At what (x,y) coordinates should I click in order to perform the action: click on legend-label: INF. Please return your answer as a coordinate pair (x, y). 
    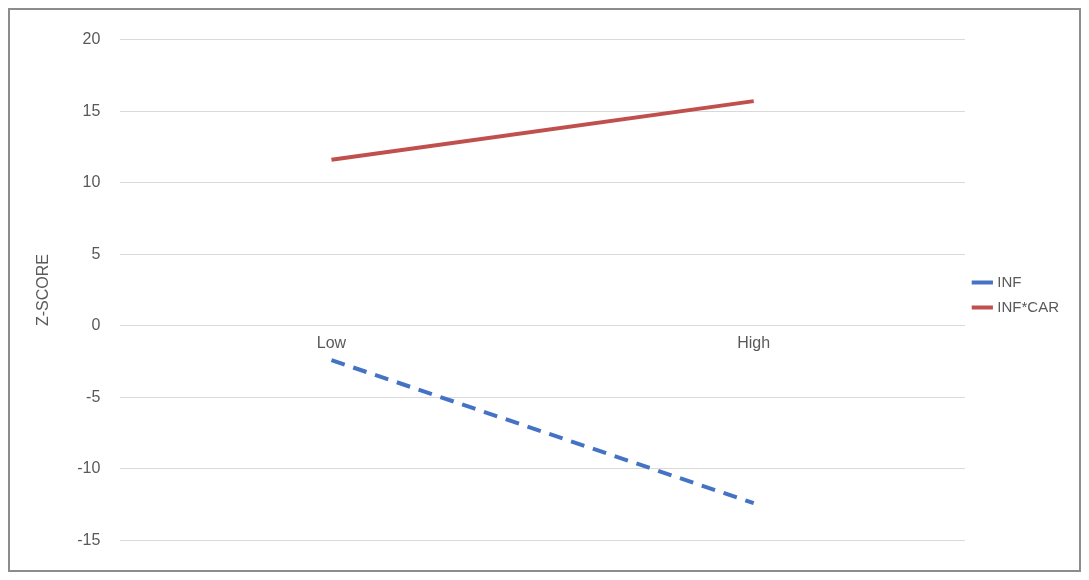
    Looking at the image, I should click on (1009, 281).